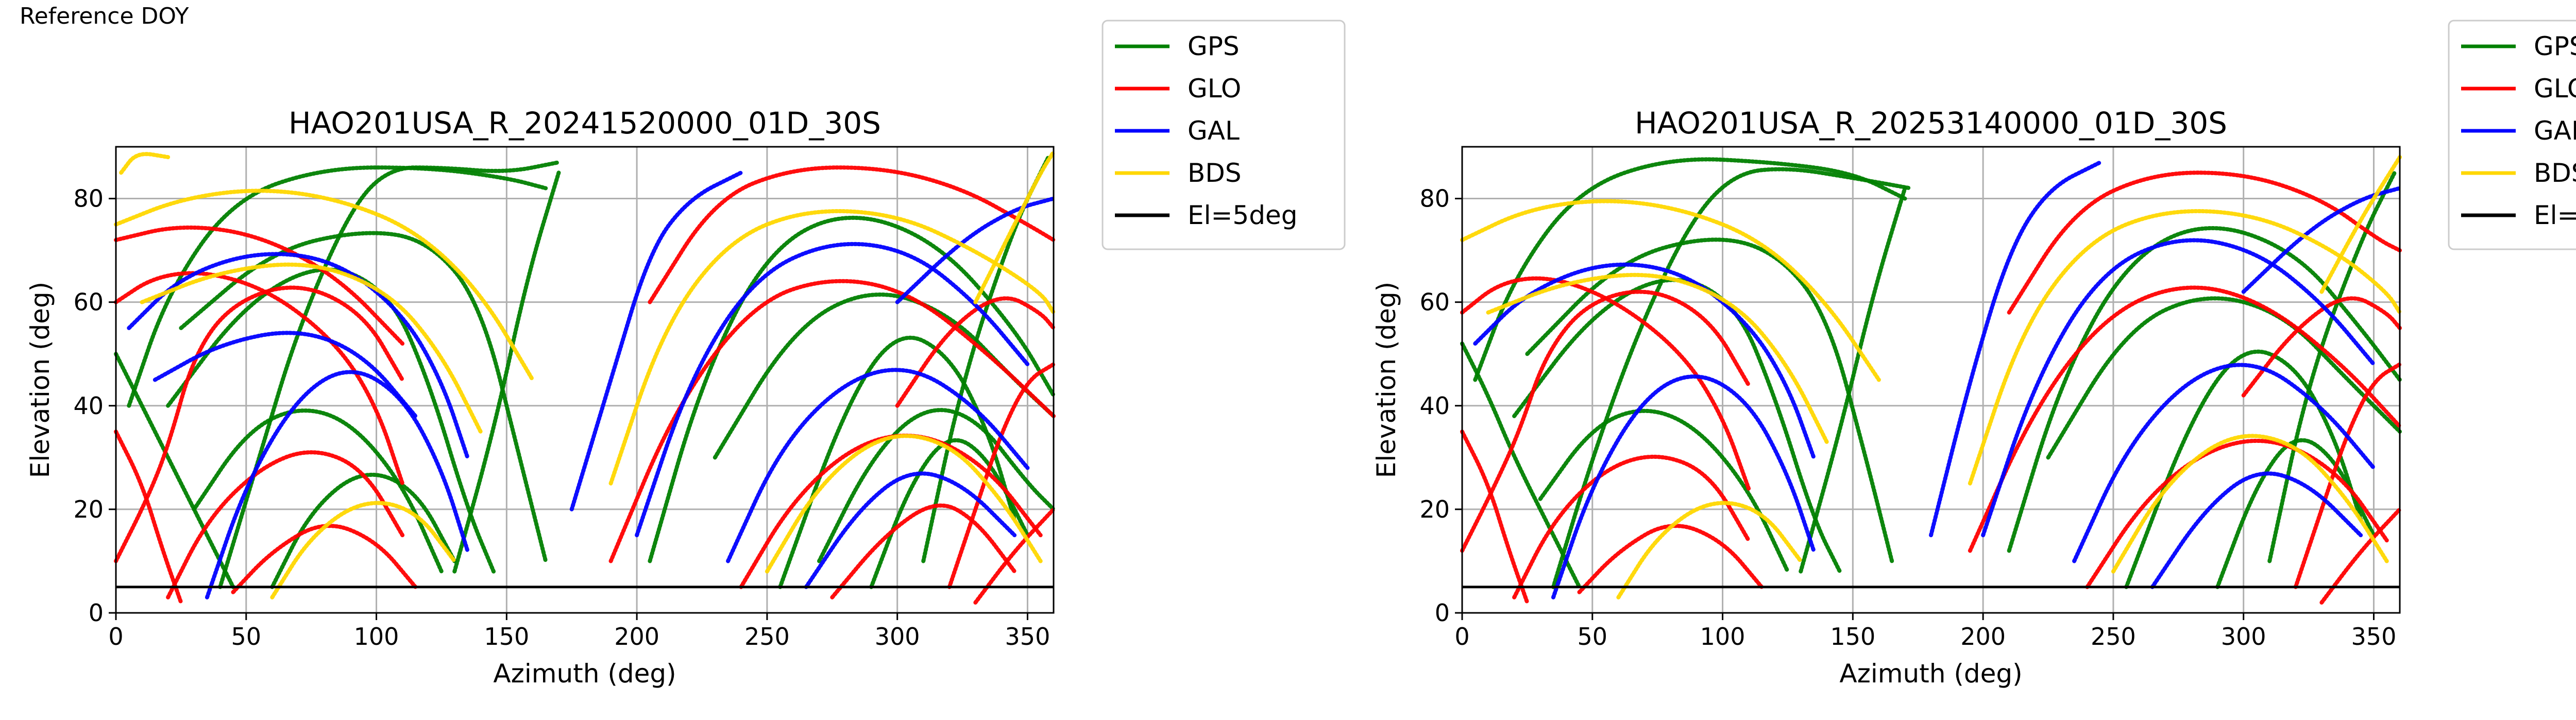  Describe the element at coordinates (1214, 89) in the screenshot. I see `legend-label: GLO` at that location.